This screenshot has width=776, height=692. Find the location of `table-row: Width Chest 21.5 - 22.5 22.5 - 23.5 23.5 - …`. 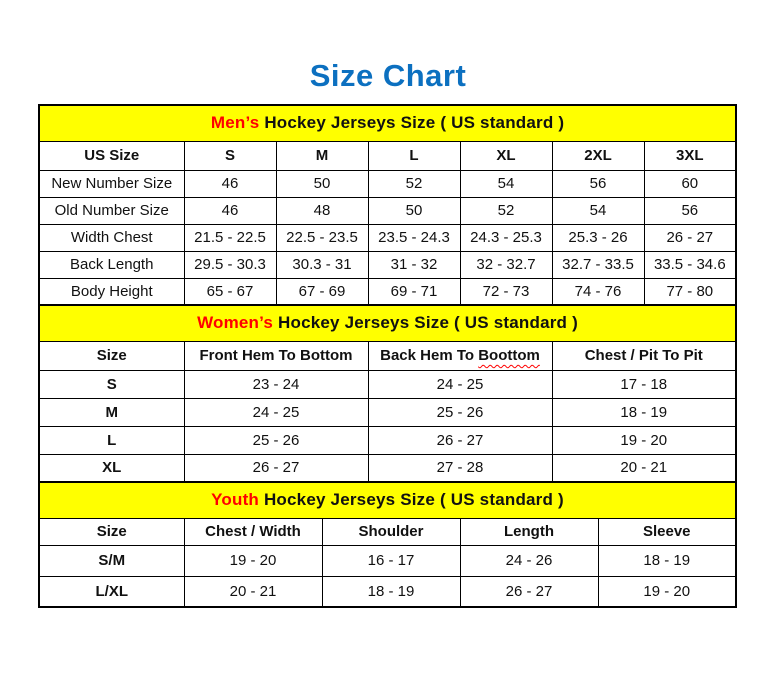

table-row: Width Chest 21.5 - 22.5 22.5 - 23.5 23.5 - … is located at coordinates (387, 237).